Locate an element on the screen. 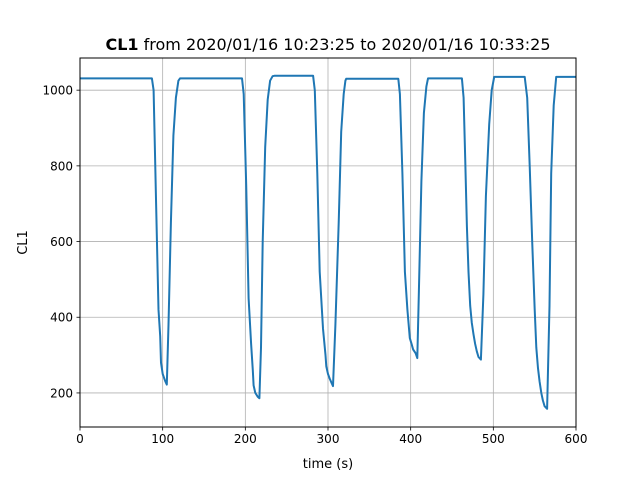 The width and height of the screenshot is (640, 484). y-tick-label: 400 is located at coordinates (61, 318).